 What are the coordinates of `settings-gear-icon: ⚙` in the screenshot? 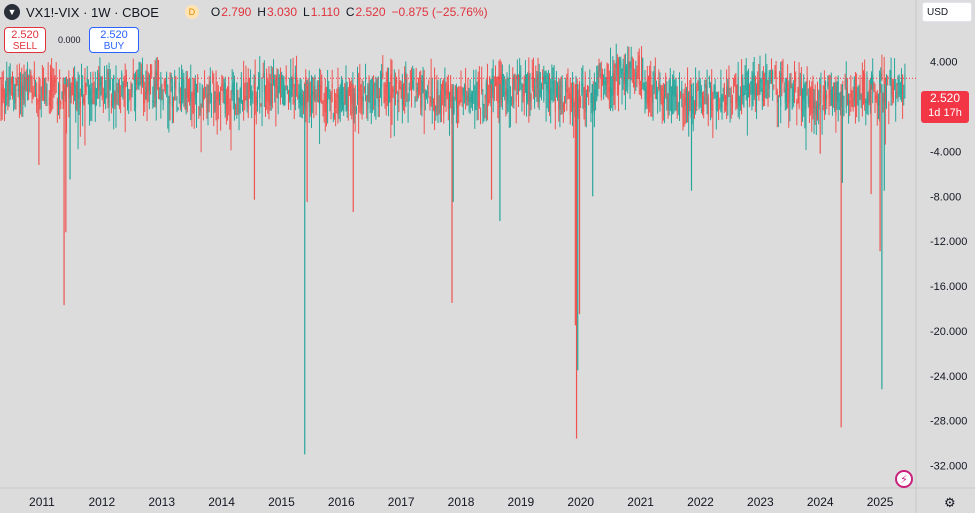 It's located at (950, 502).